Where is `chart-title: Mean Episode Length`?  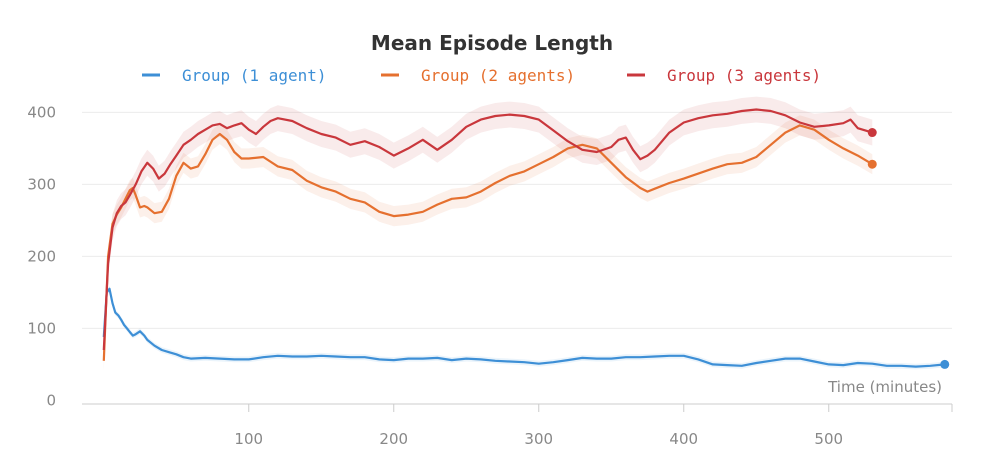
chart-title: Mean Episode Length is located at coordinates (492, 43).